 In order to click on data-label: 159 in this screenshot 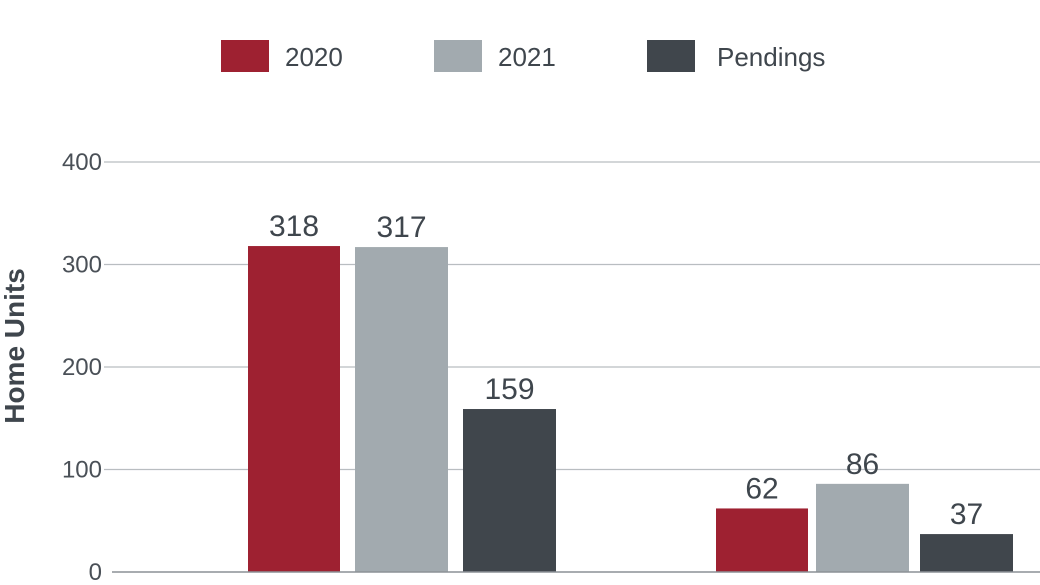, I will do `click(509, 389)`.